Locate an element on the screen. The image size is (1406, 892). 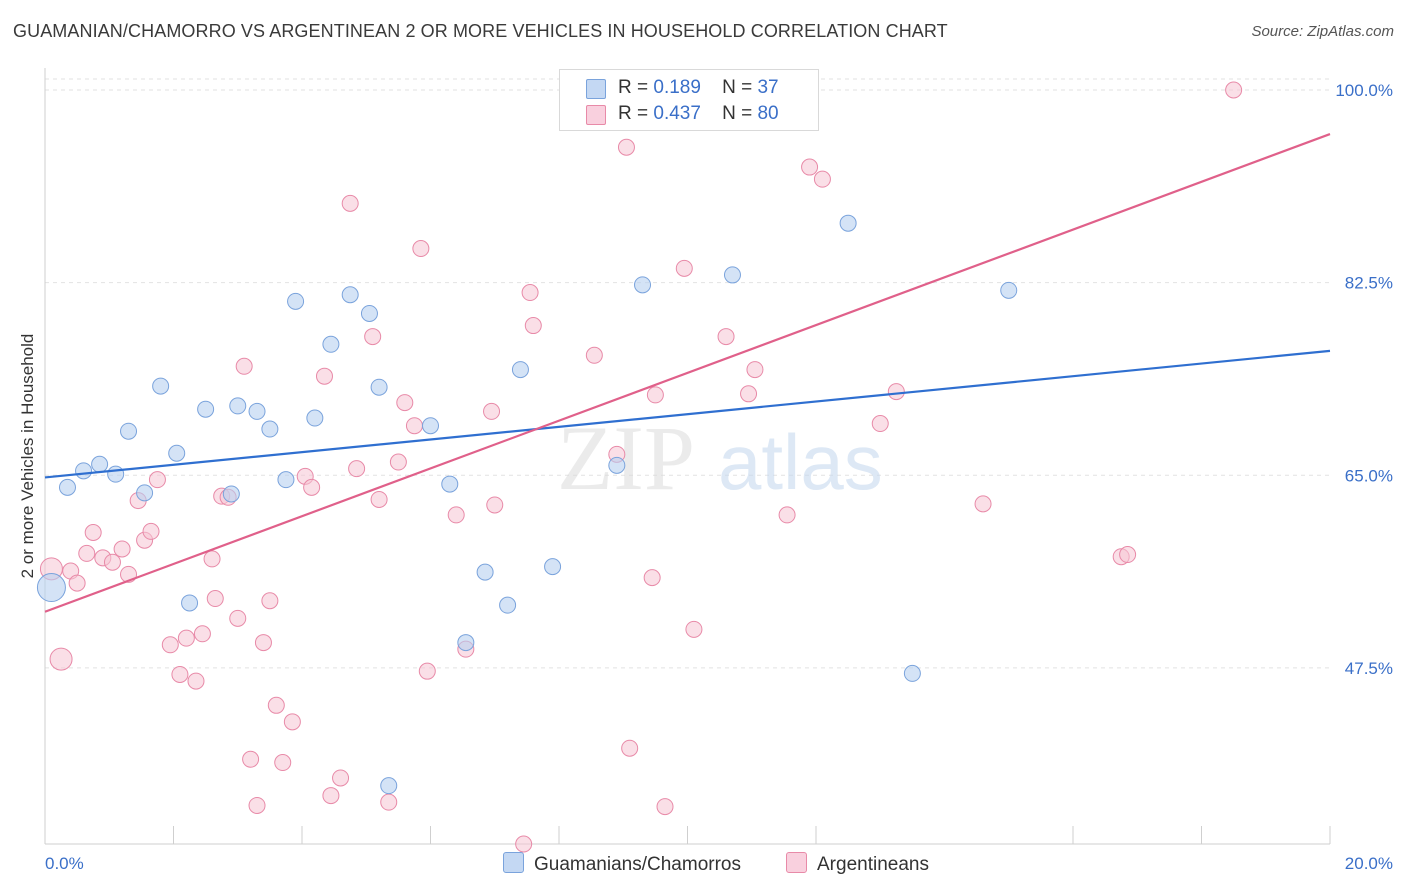
bottom-legend-argentineans: Argentineans is located at coordinates (857, 864).